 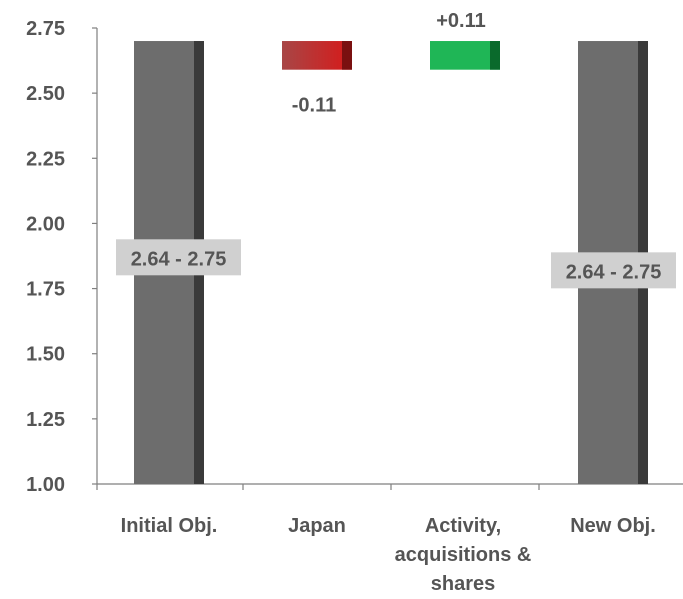 I want to click on y-tick-label: 1.75, so click(x=45, y=290).